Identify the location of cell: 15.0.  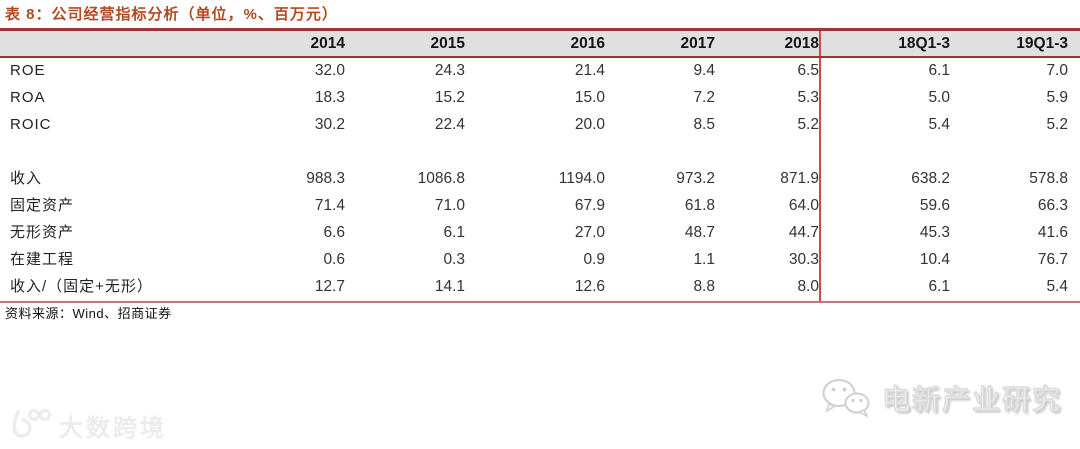
(589, 97).